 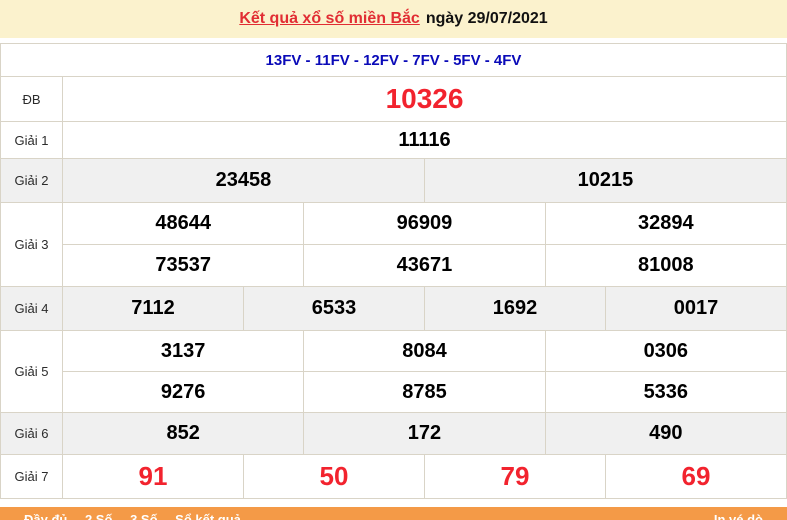 I want to click on prize-row-3b: 73537 43671 81008, so click(x=394, y=265).